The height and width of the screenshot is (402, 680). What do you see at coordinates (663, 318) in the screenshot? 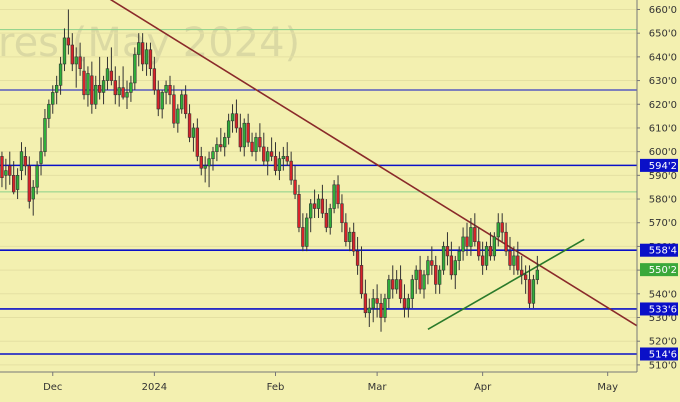
I see `y-tick-label-13: 530'0` at bounding box center [663, 318].